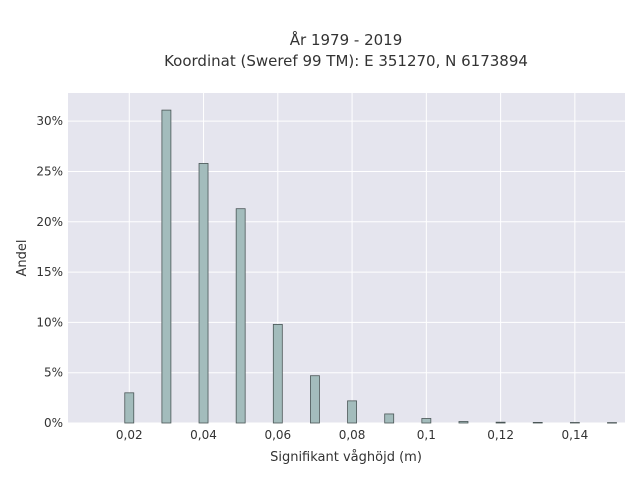 The height and width of the screenshot is (480, 640). I want to click on x-tick-label-6: 0,14, so click(575, 435).